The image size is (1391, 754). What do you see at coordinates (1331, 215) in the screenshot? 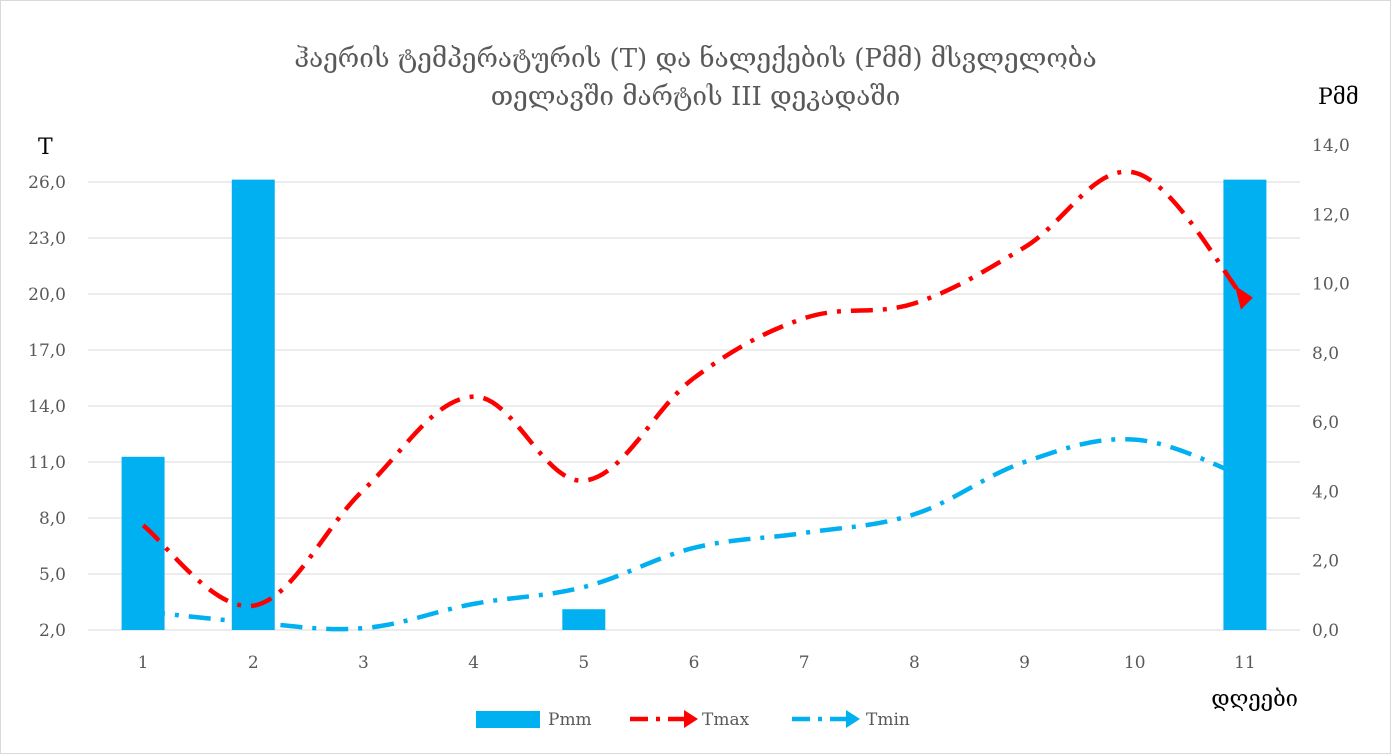
I see `y-right-tick-label: 12,0` at bounding box center [1331, 215].